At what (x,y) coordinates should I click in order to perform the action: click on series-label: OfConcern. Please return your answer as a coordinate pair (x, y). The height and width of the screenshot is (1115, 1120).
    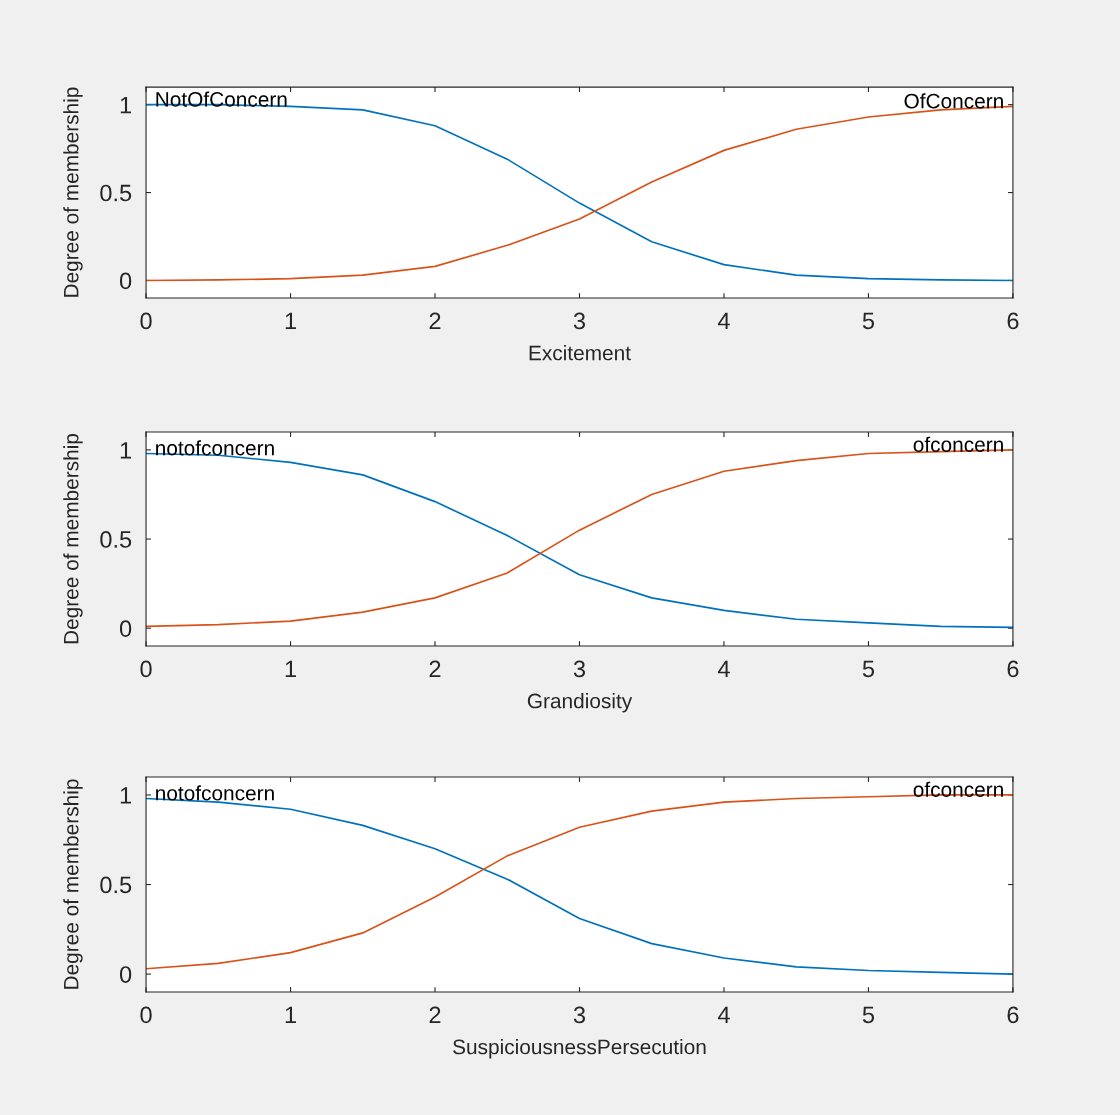
    Looking at the image, I should click on (953, 101).